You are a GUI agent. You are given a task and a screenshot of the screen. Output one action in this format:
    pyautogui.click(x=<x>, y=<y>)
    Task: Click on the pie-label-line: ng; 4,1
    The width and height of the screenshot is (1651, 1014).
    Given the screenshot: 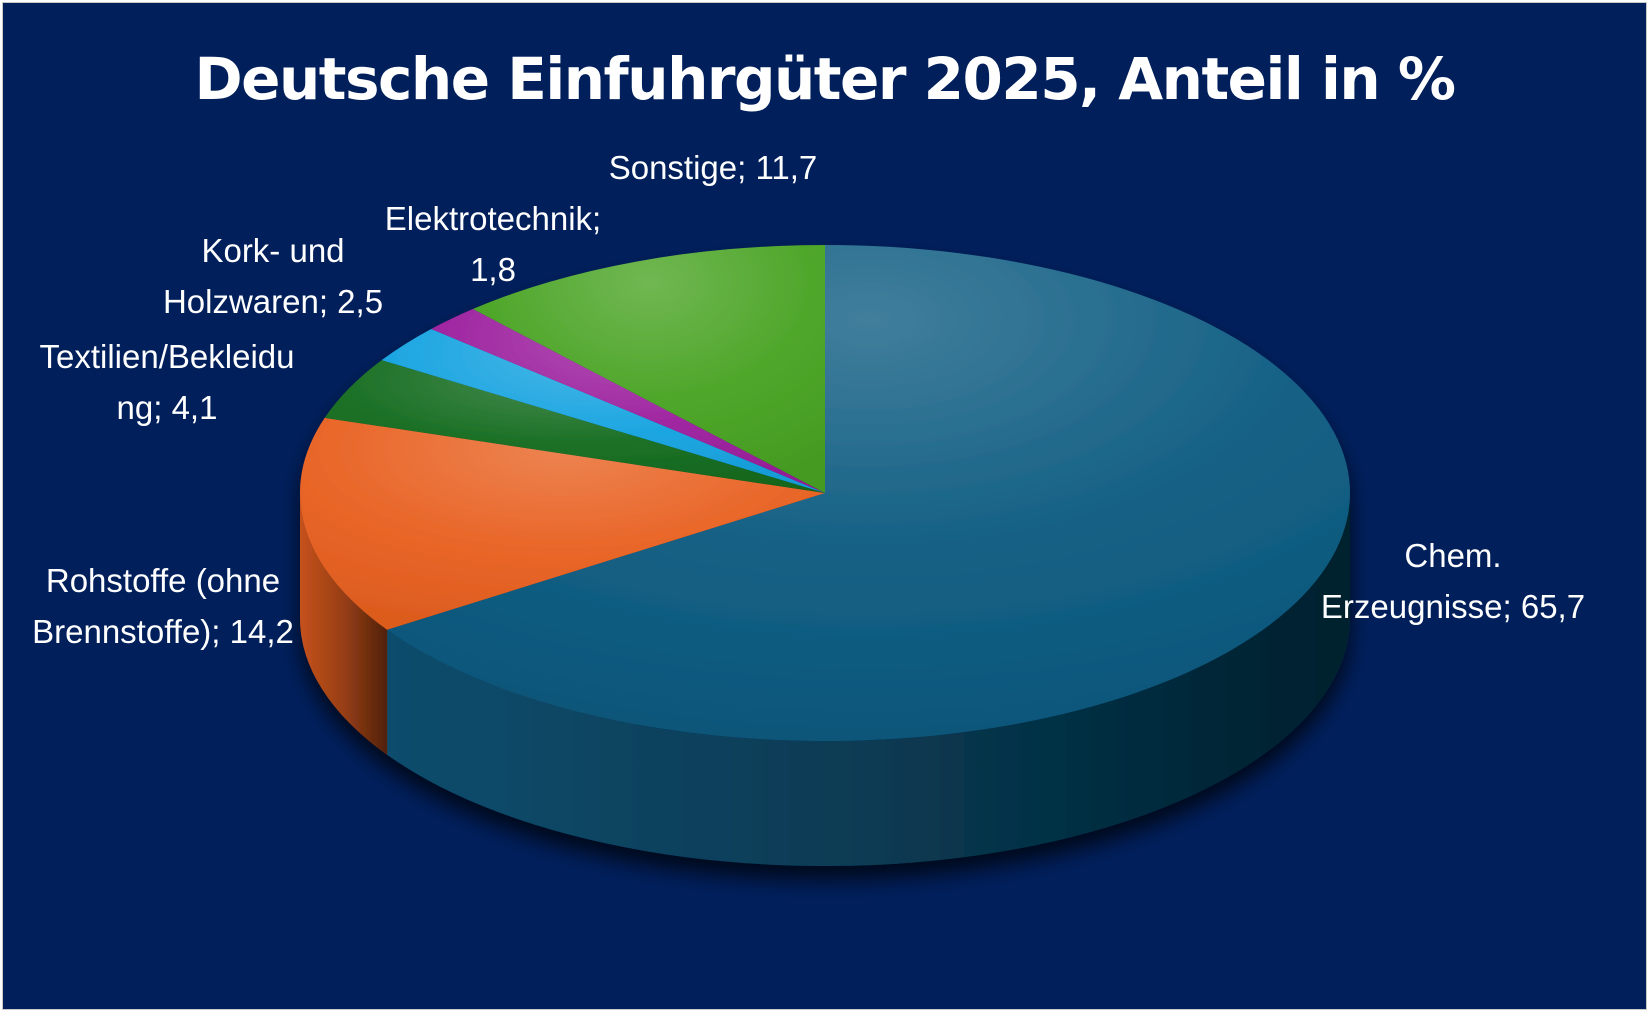 What is the action you would take?
    pyautogui.click(x=167, y=407)
    